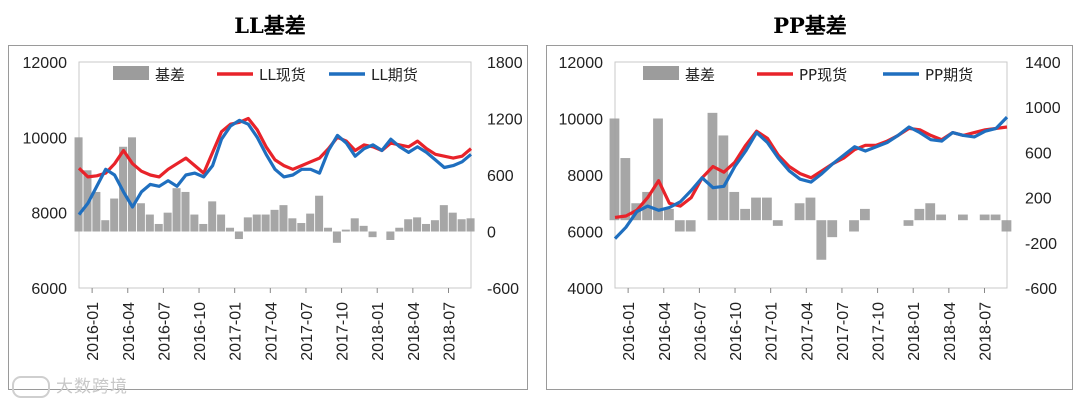 The image size is (1080, 402). I want to click on ll-legend-label: LL期货, so click(394, 75).